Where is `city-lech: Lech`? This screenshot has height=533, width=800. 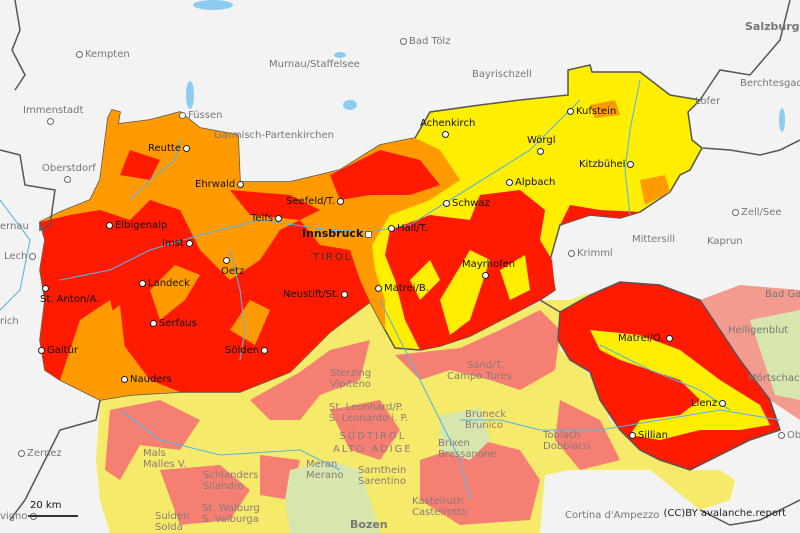 city-lech: Lech is located at coordinates (21, 256).